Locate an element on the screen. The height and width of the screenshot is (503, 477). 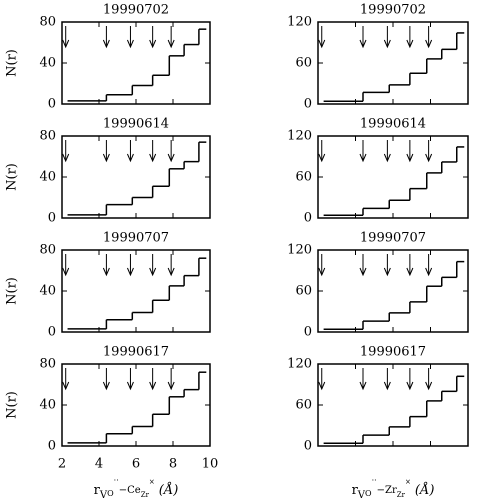
x-axis-label-part: V is located at coordinates (361, 495).